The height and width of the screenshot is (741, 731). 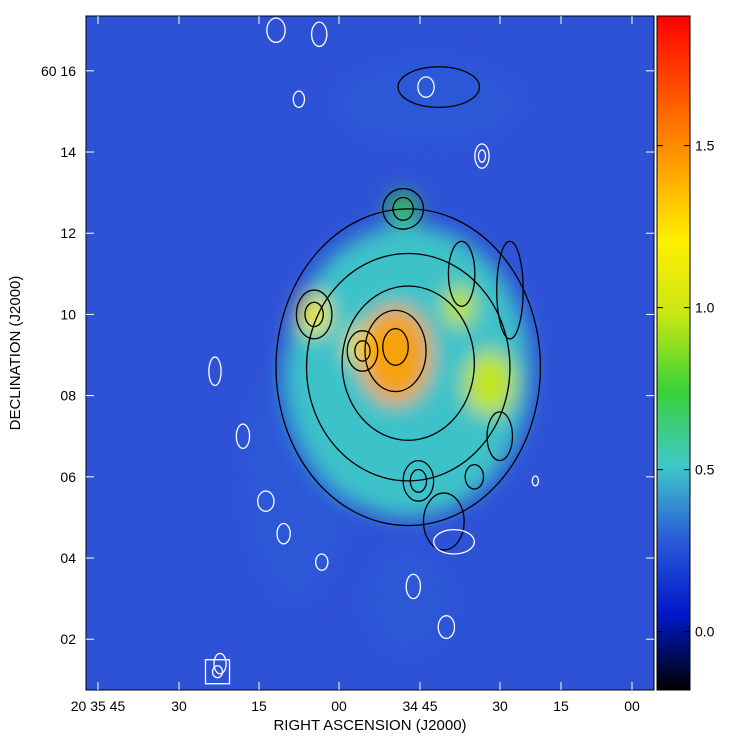 I want to click on y-axis-label: DECLINATION (J2000), so click(x=15, y=353).